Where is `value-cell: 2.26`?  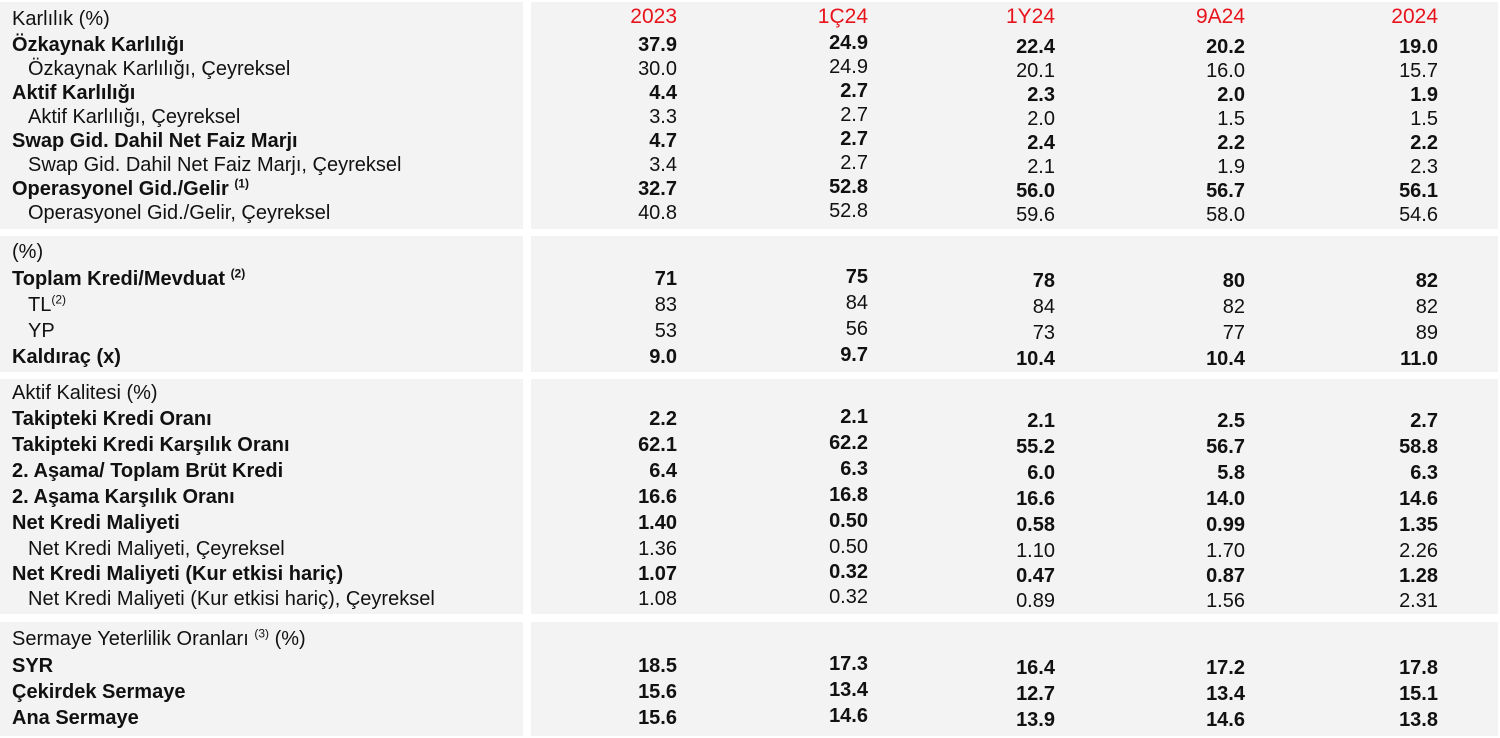 value-cell: 2.26 is located at coordinates (1418, 551).